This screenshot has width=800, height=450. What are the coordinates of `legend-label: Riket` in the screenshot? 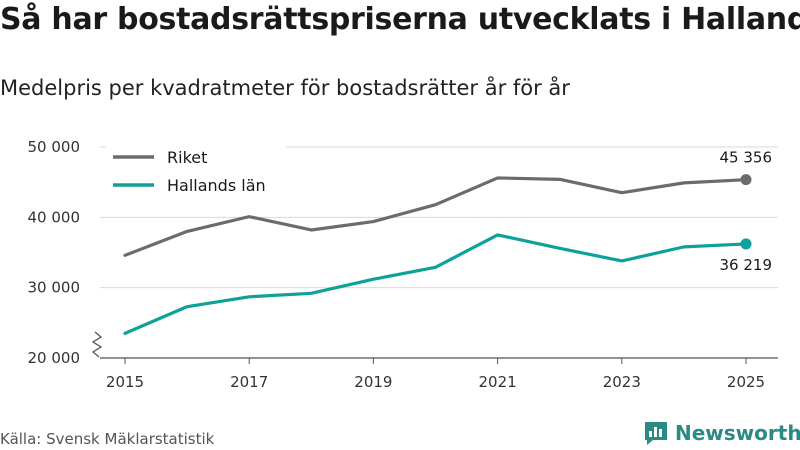 It's located at (187, 157).